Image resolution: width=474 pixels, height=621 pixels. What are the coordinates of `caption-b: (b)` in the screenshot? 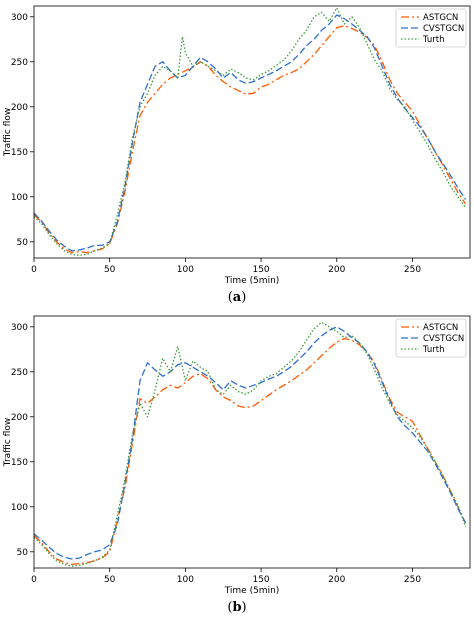 It's located at (237, 607).